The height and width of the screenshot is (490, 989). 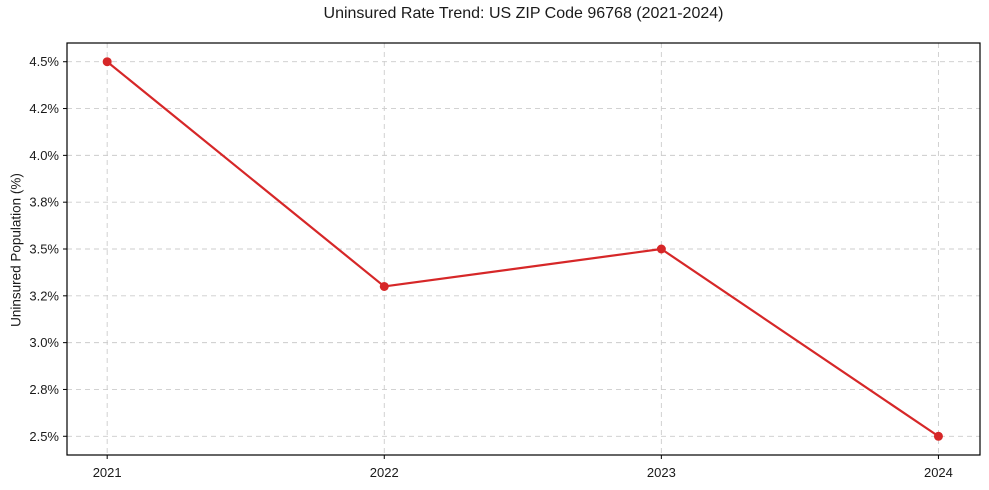 What do you see at coordinates (44, 202) in the screenshot?
I see `y-tick-label: 3.8%` at bounding box center [44, 202].